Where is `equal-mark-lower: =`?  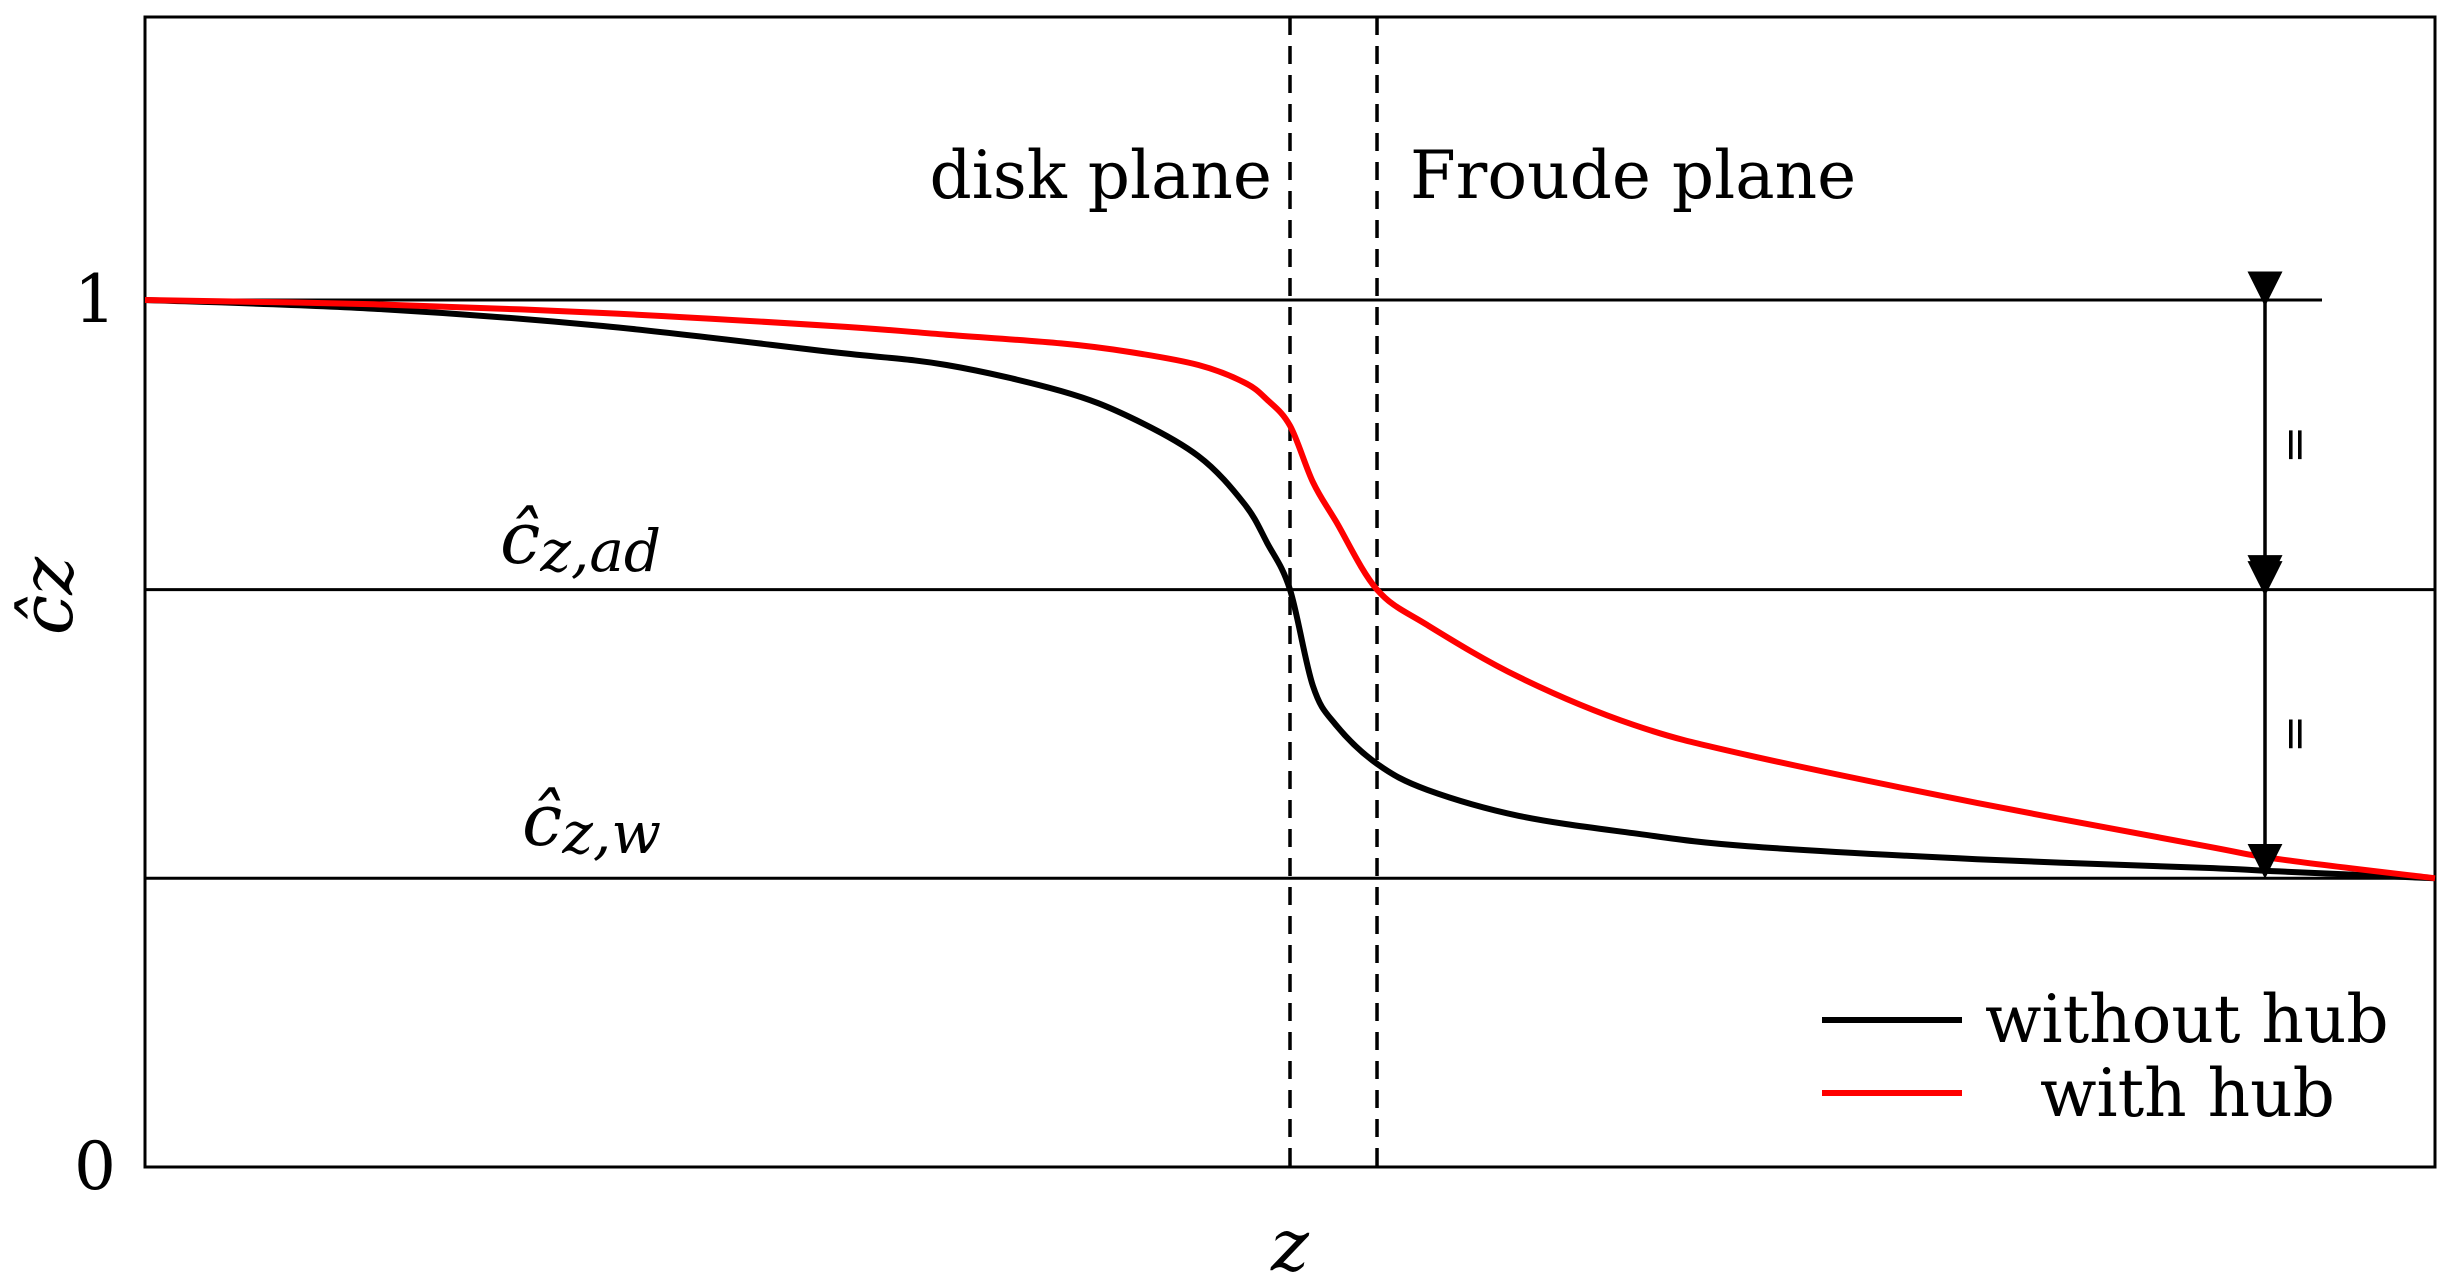 equal-mark-lower: = is located at coordinates (2297, 734).